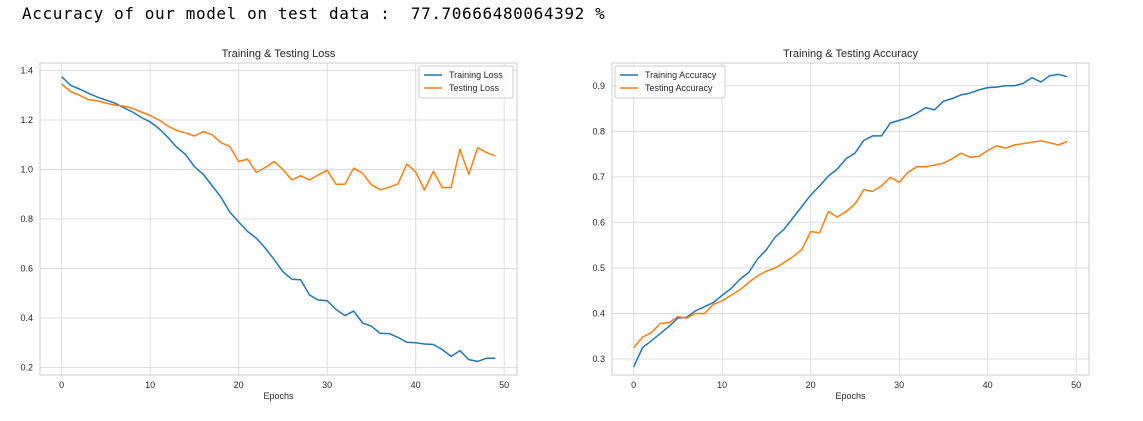  Describe the element at coordinates (476, 75) in the screenshot. I see `legend-label: Training Loss` at that location.